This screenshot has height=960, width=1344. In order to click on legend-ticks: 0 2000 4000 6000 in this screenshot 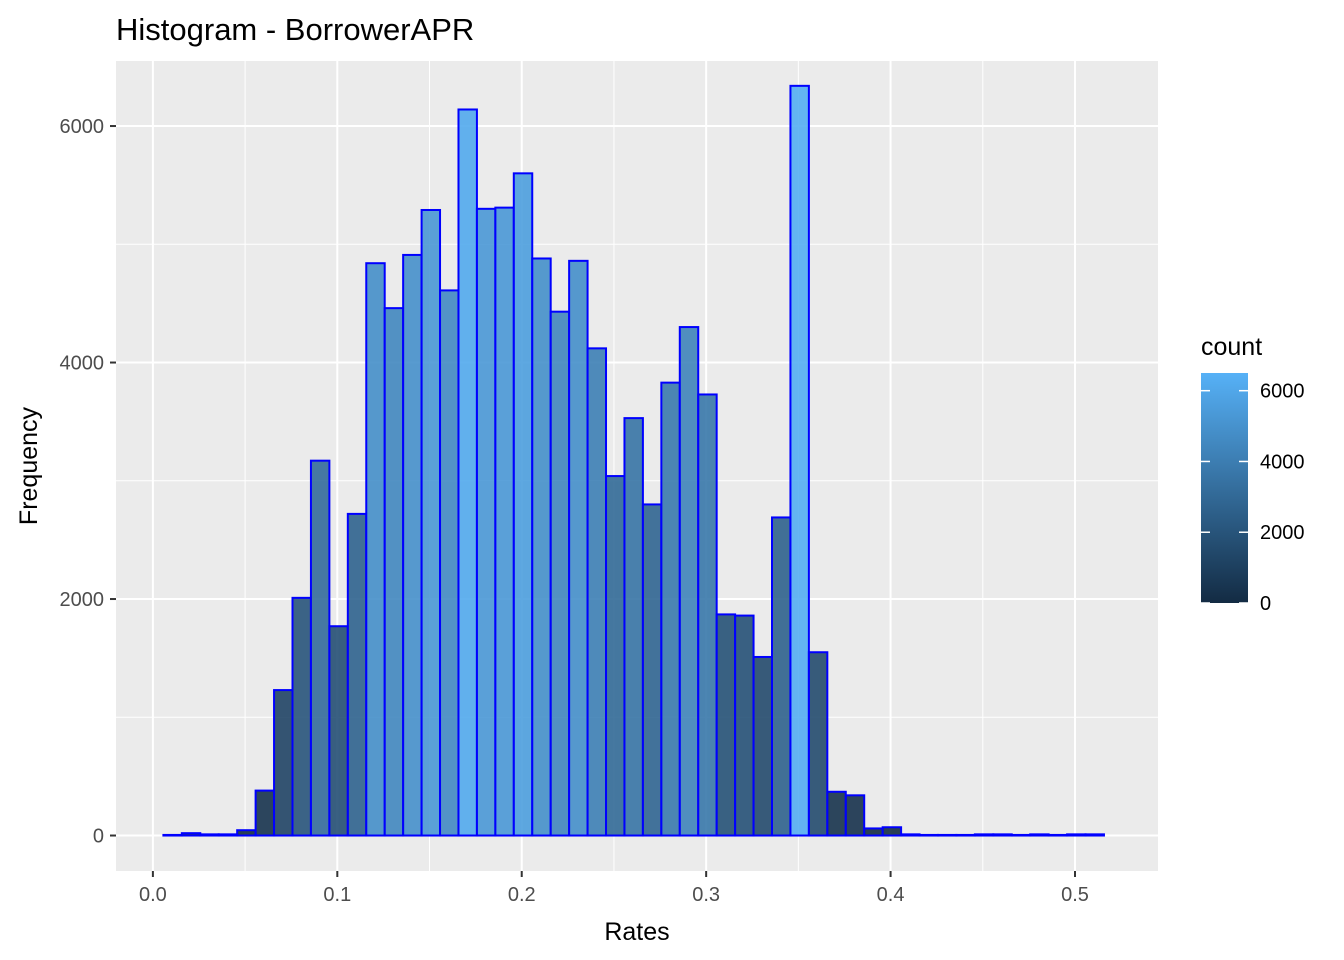, I will do `click(1253, 498)`.